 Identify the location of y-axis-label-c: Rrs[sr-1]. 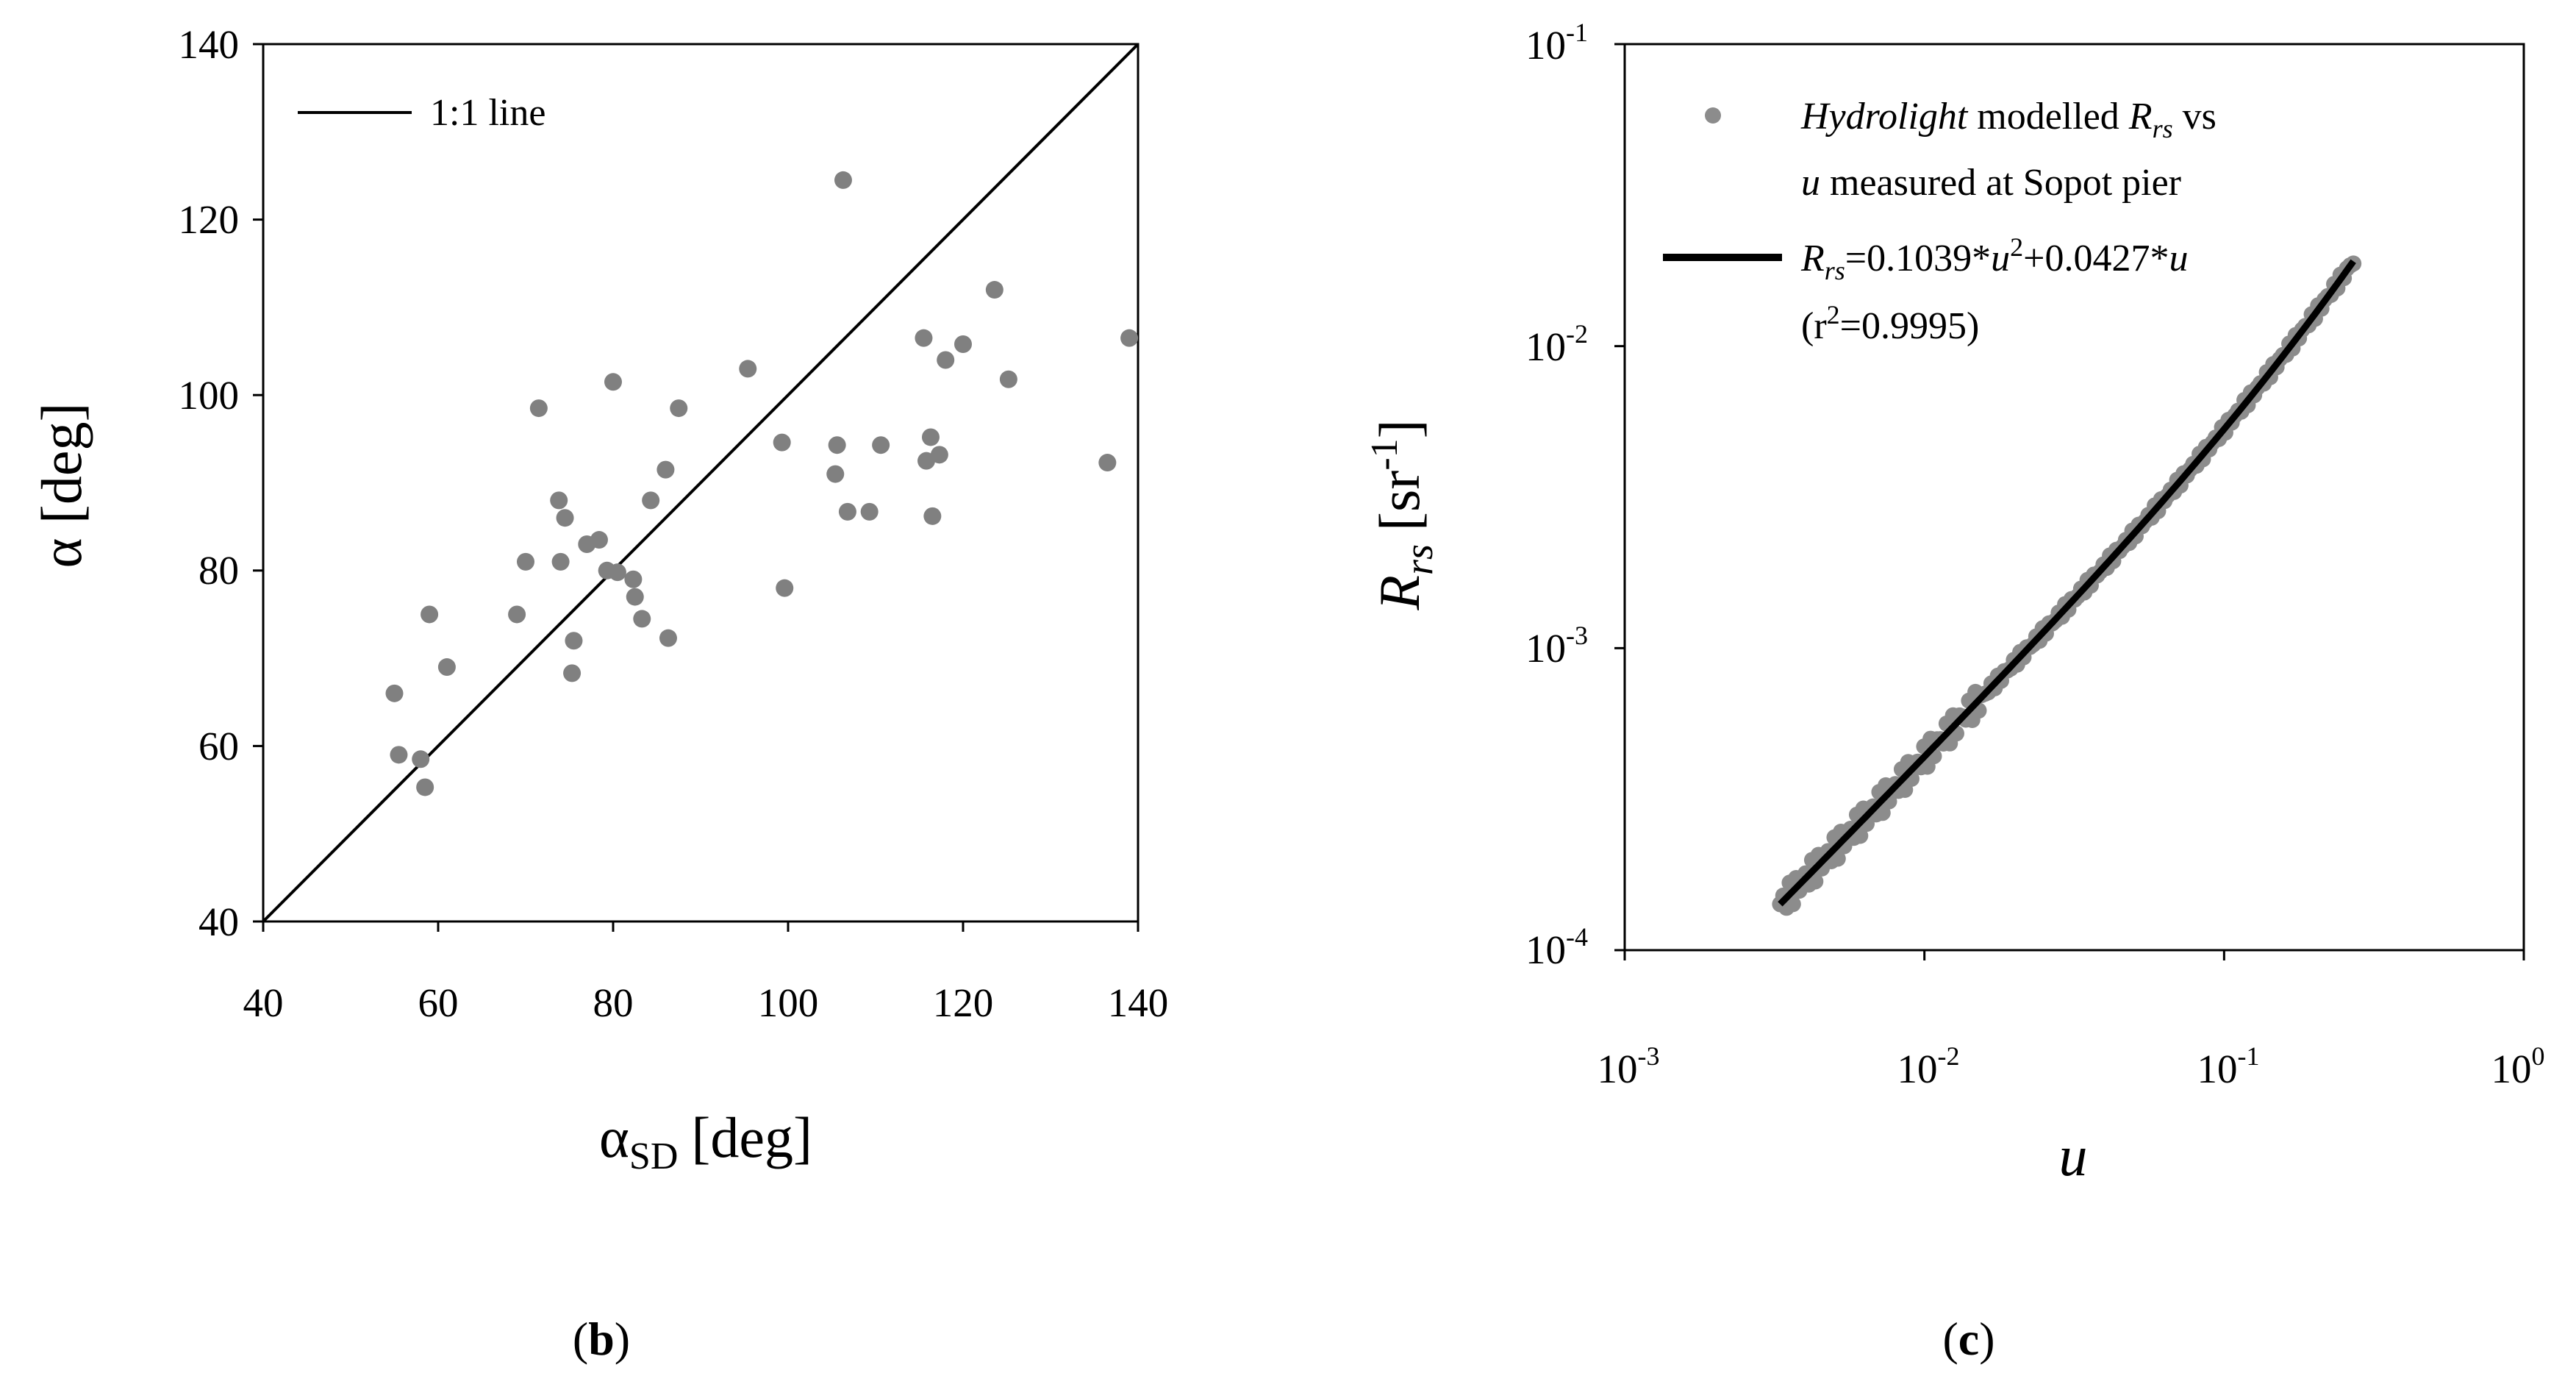
(1402, 514).